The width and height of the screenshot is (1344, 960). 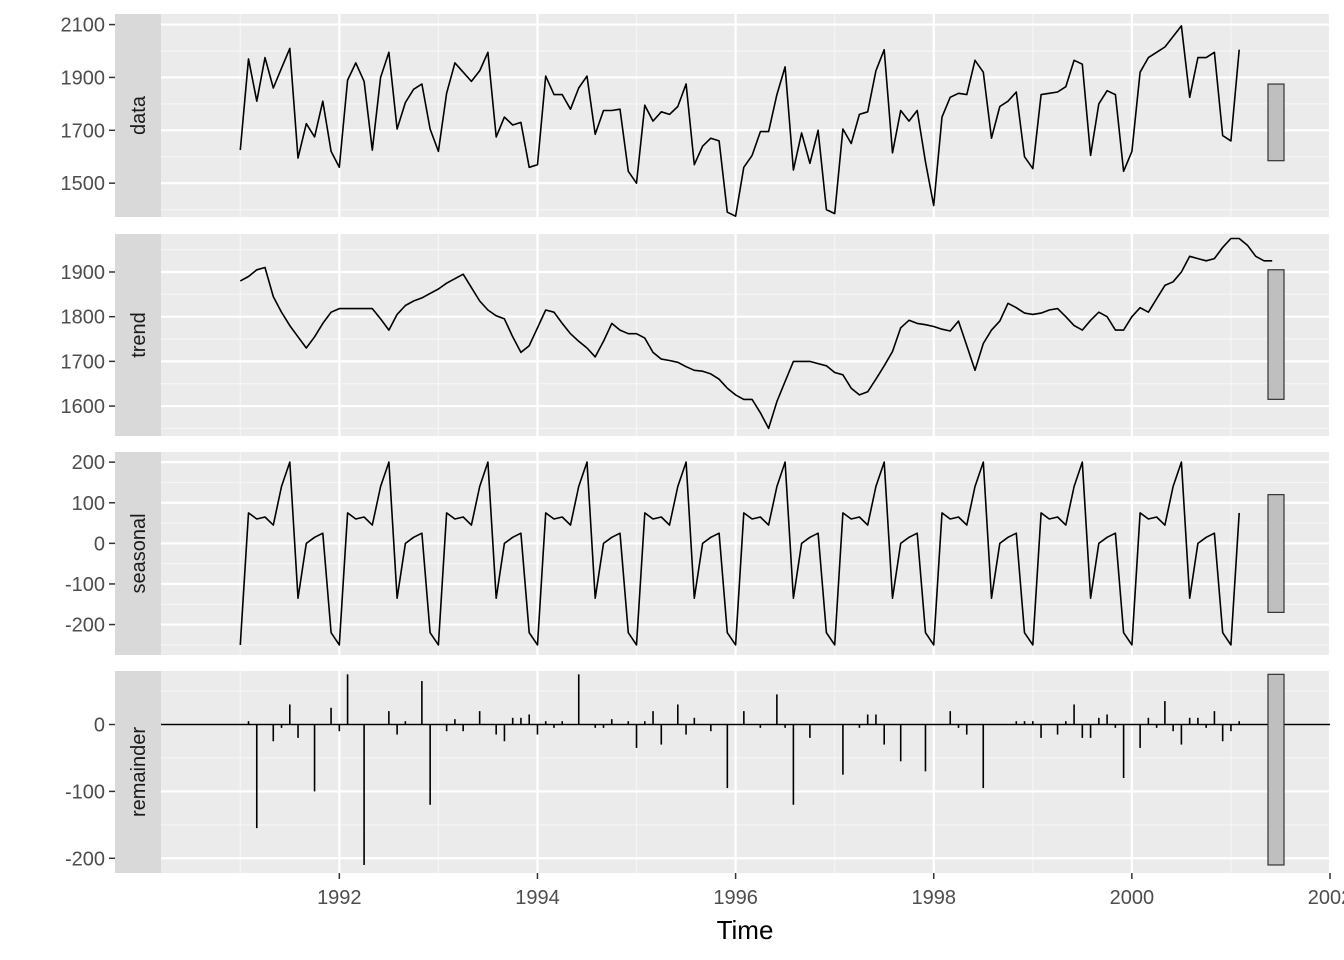 I want to click on x-axis-title: Time, so click(x=745, y=930).